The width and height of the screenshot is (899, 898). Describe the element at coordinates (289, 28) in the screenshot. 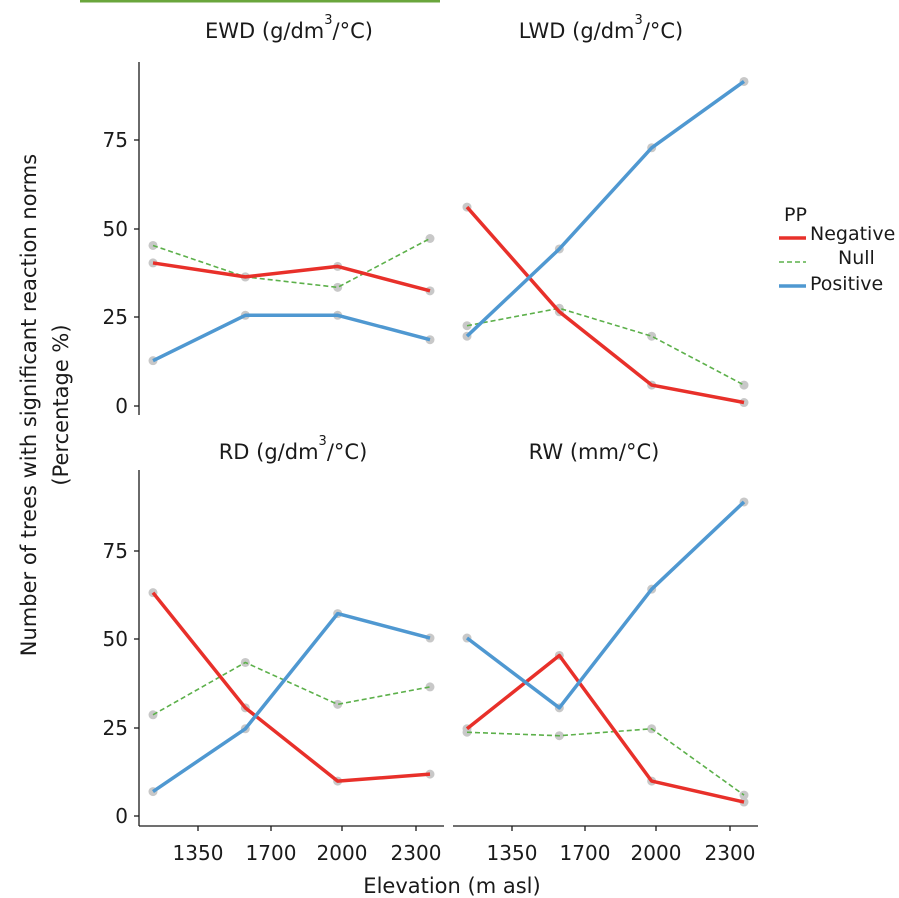

I see `panel-title-ewd: EWD (g/dm3/°C)` at that location.